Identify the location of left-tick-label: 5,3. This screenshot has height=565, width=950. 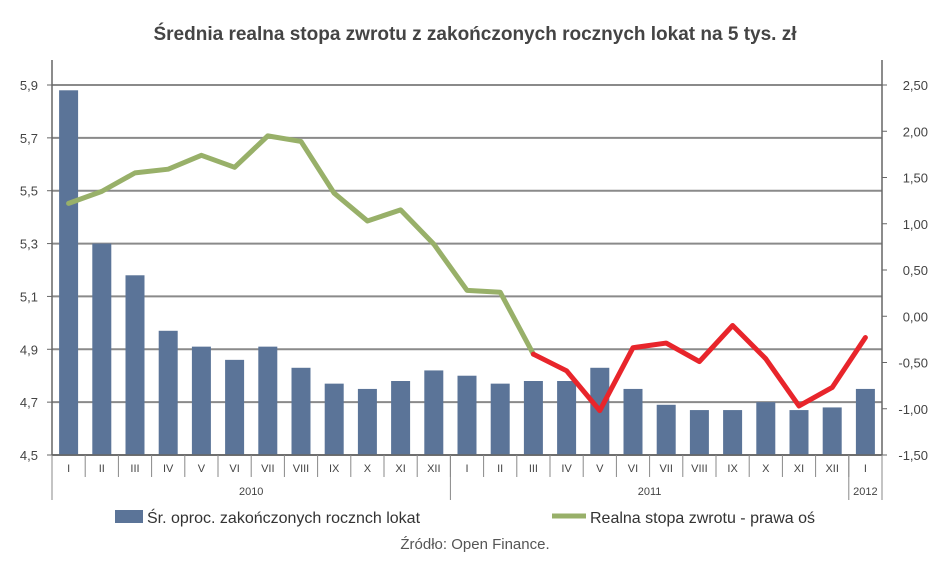
(29, 244).